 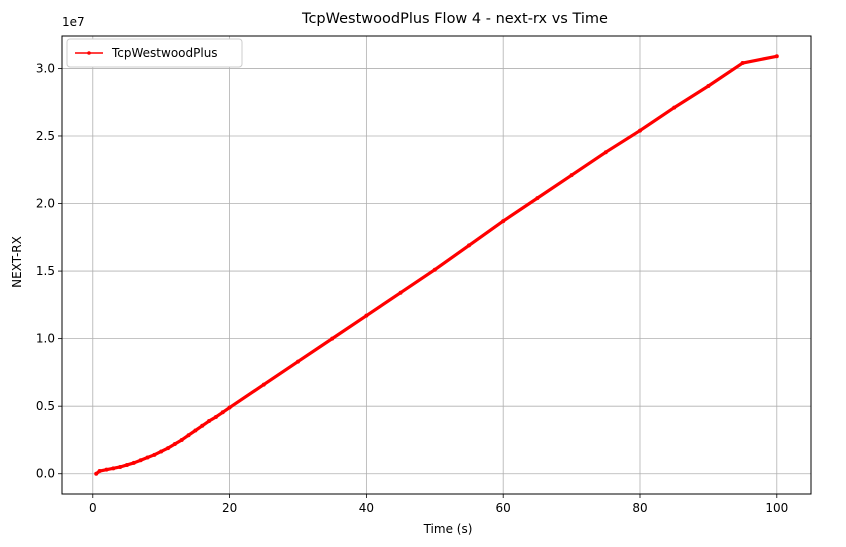 I want to click on y-offset-label: 1e7, so click(x=73, y=22).